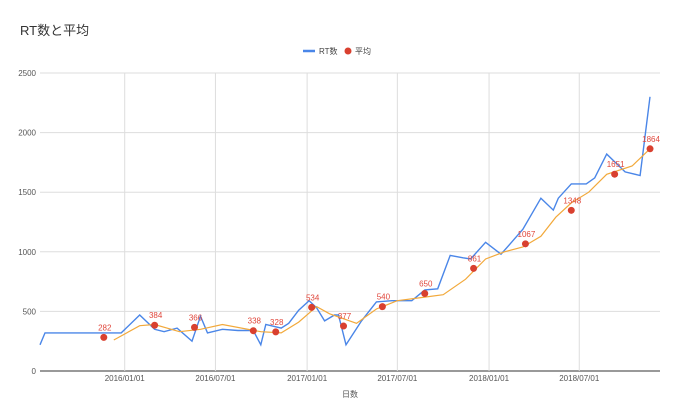 The image size is (680, 420). What do you see at coordinates (27, 252) in the screenshot?
I see `y-tick-label: 1000` at bounding box center [27, 252].